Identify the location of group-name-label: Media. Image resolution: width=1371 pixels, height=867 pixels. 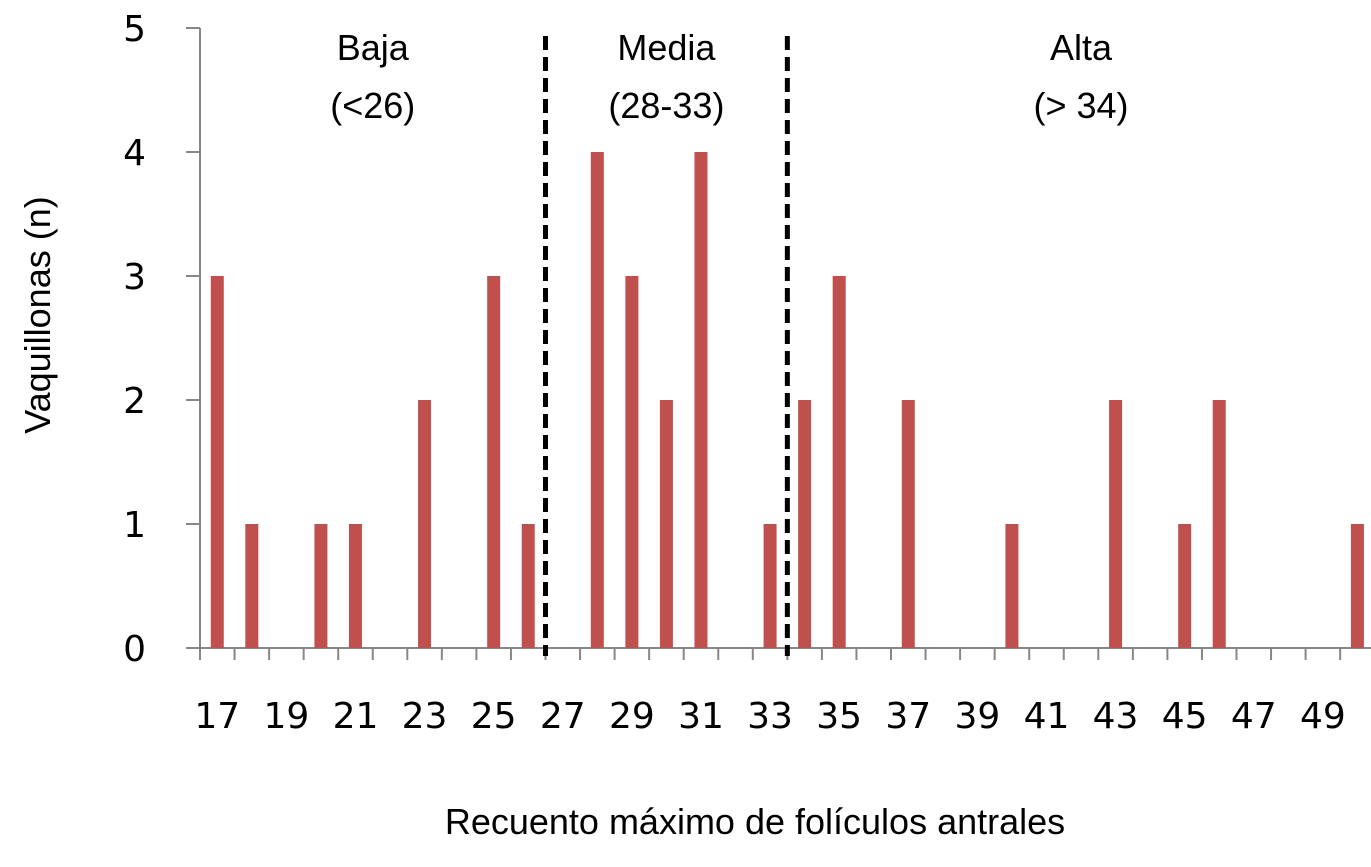
(666, 47).